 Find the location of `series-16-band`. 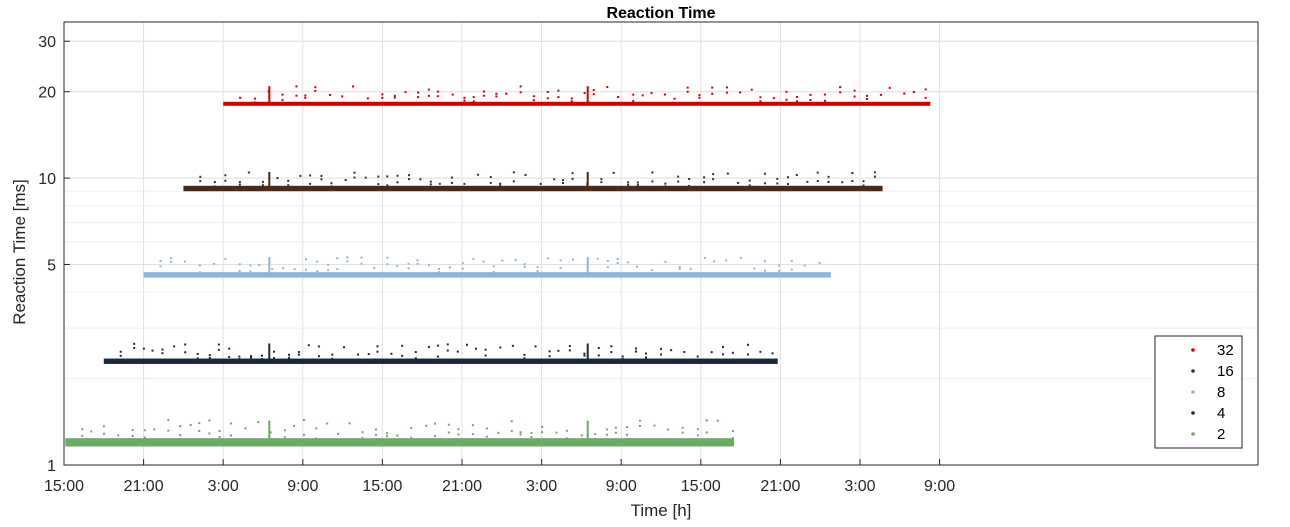

series-16-band is located at coordinates (533, 188).